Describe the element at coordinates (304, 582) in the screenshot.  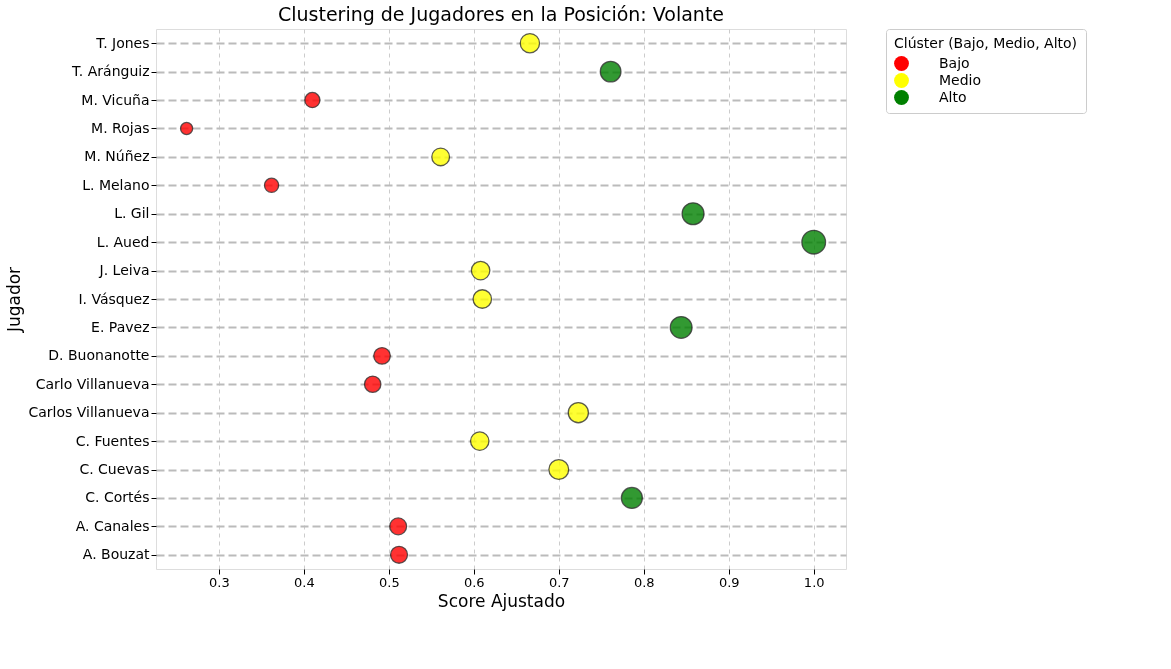
I see `x-tick-label: 0.4` at that location.